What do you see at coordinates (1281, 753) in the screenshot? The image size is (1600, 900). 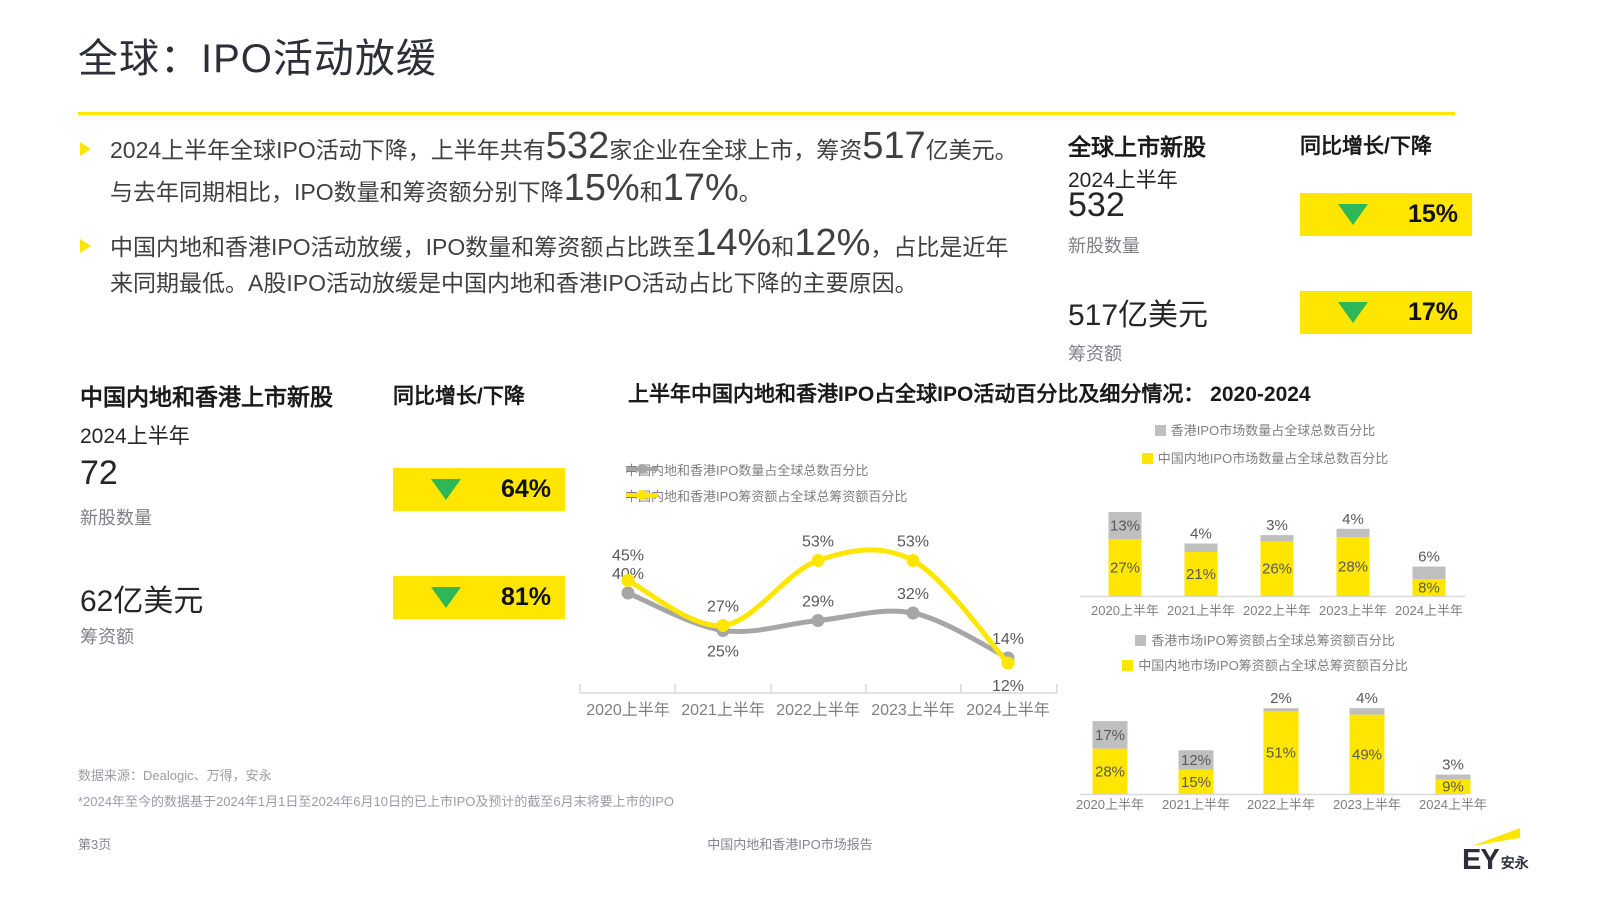 I see `svg-text: 51%` at bounding box center [1281, 753].